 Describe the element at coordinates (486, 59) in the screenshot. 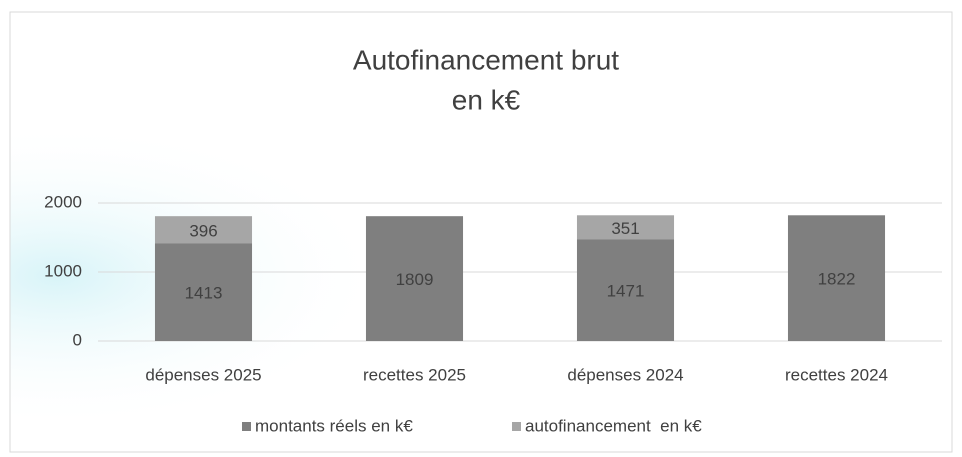

I see `chart-title: Autofinancement brut` at that location.